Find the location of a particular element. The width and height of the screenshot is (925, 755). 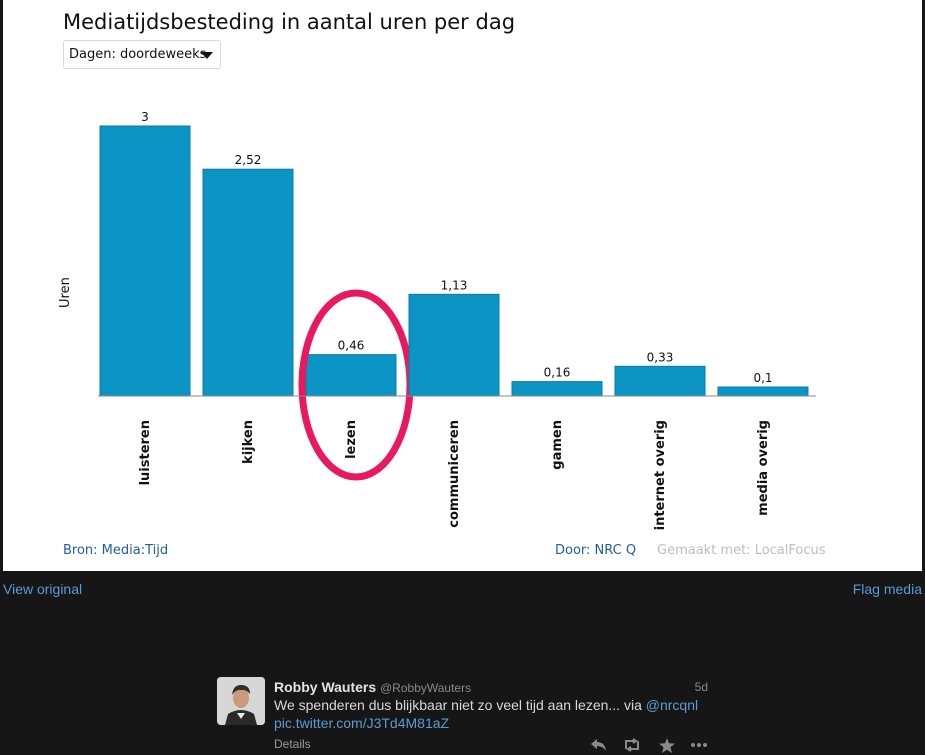

data-label-media-overig: 0,1 is located at coordinates (762, 378).